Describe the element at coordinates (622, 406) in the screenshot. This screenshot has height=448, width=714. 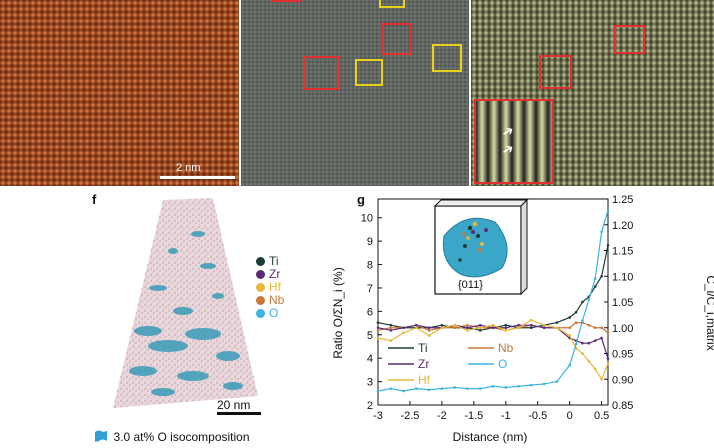
I see `y-tick-label-right: 0.85` at that location.